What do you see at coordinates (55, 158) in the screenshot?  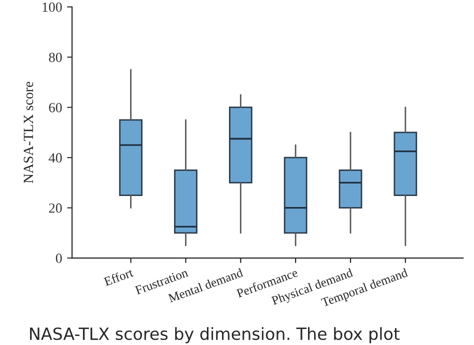 I see `y-tick-label: 40` at bounding box center [55, 158].